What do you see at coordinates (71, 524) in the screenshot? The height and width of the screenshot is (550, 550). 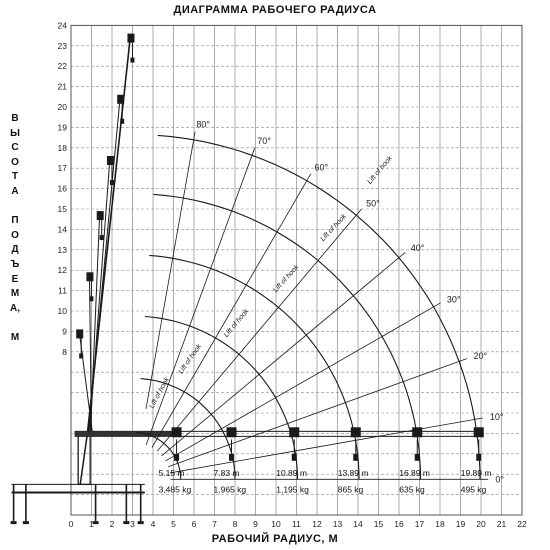 I see `x-tick-label: 0` at bounding box center [71, 524].